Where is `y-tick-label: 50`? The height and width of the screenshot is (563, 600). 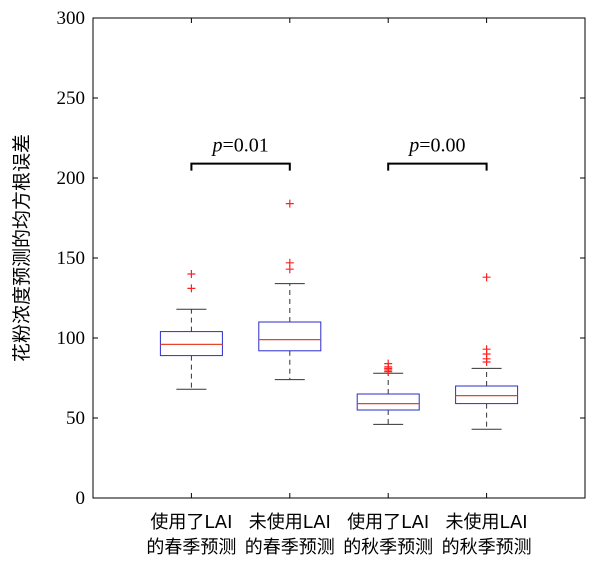
y-tick-label: 50 is located at coordinates (75, 418).